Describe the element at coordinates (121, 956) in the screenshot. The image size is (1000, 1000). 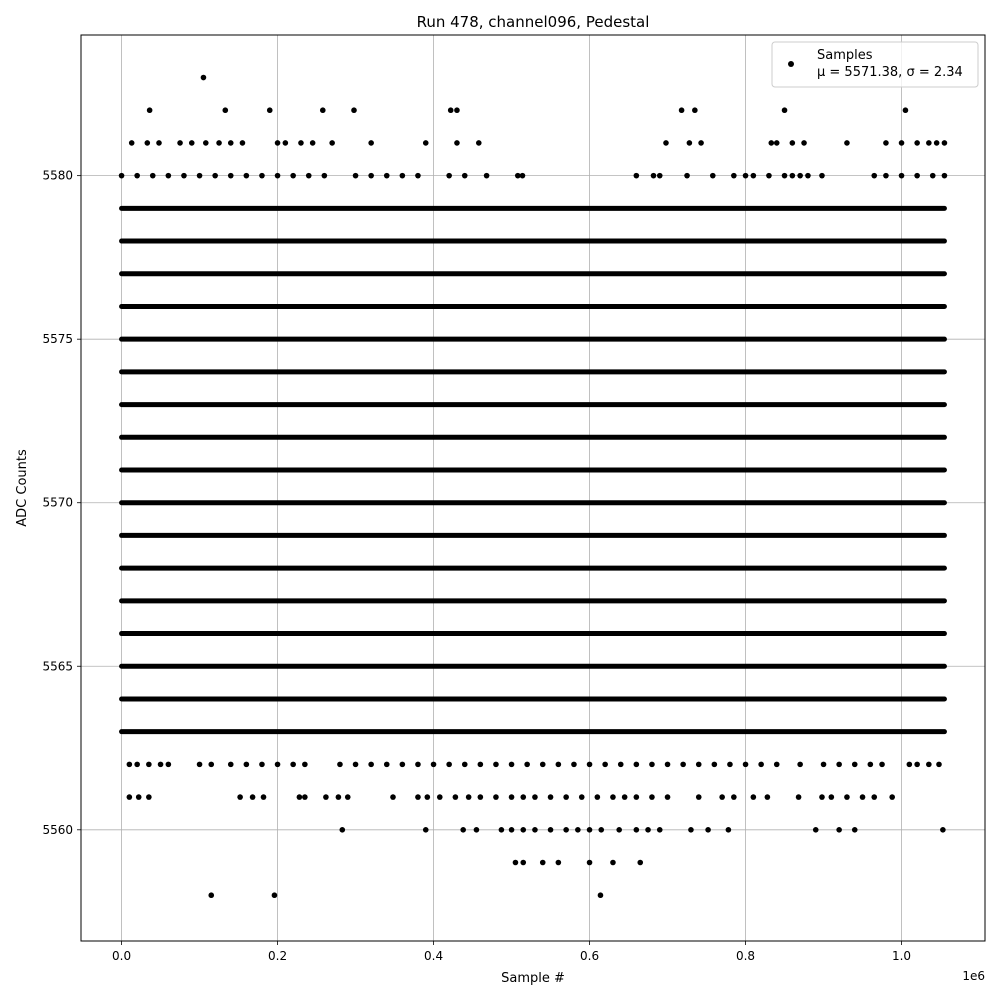
I see `x-tick-label: 0.0` at that location.